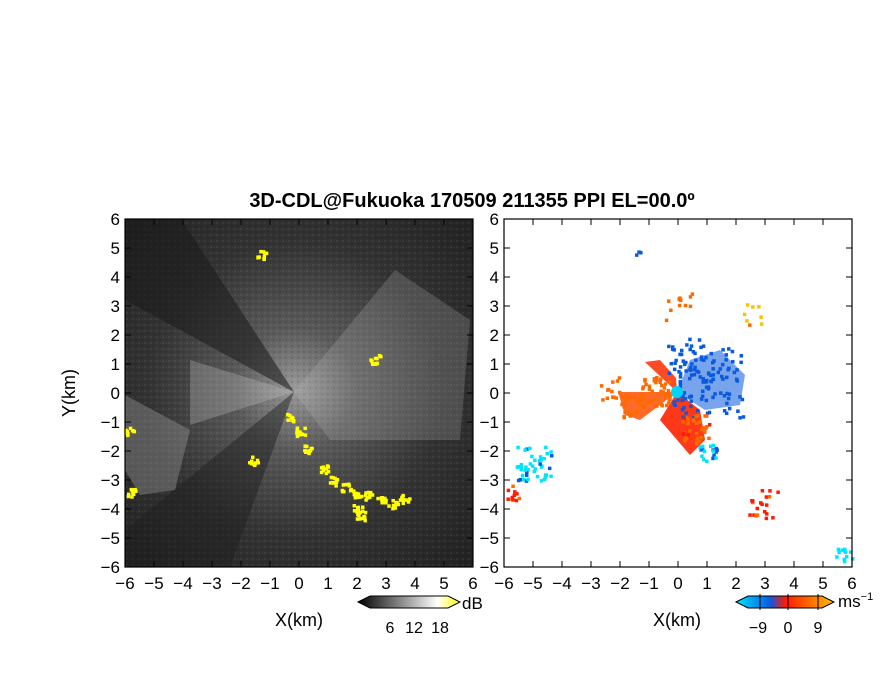 This screenshot has height=680, width=880. I want to click on y-tick-label: 2, so click(115, 335).